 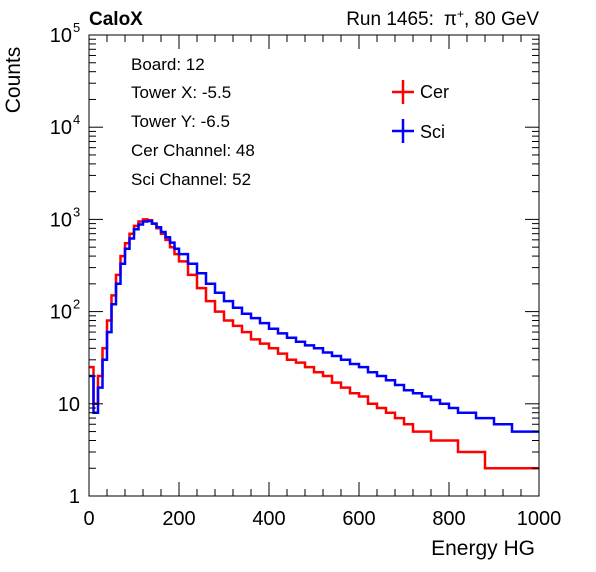 I want to click on x-tick-label: 1000, so click(x=539, y=519).